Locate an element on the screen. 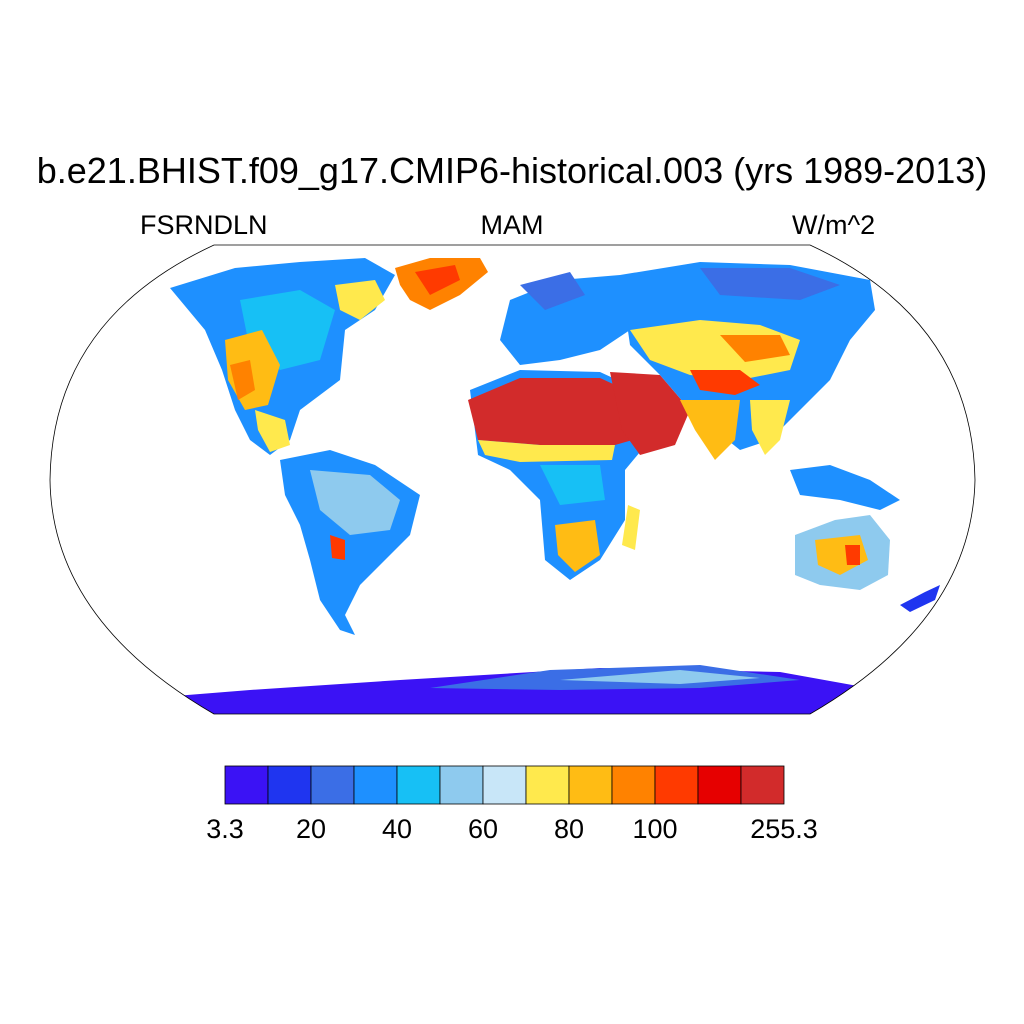 The width and height of the screenshot is (1024, 1024). colorbar-tick-label: 80 is located at coordinates (569, 829).